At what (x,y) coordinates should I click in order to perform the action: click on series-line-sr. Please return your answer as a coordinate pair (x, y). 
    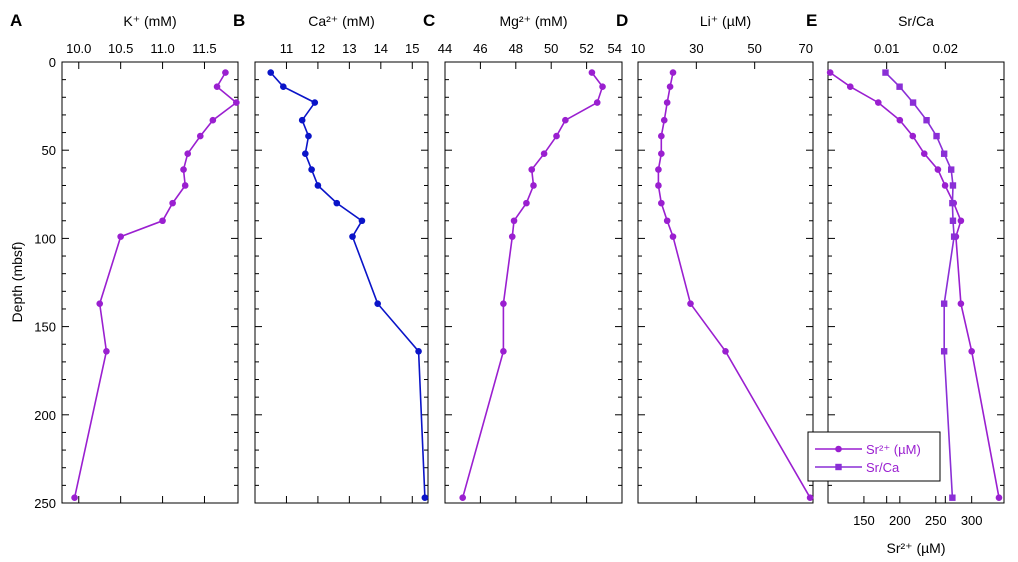
    Looking at the image, I should click on (914, 284).